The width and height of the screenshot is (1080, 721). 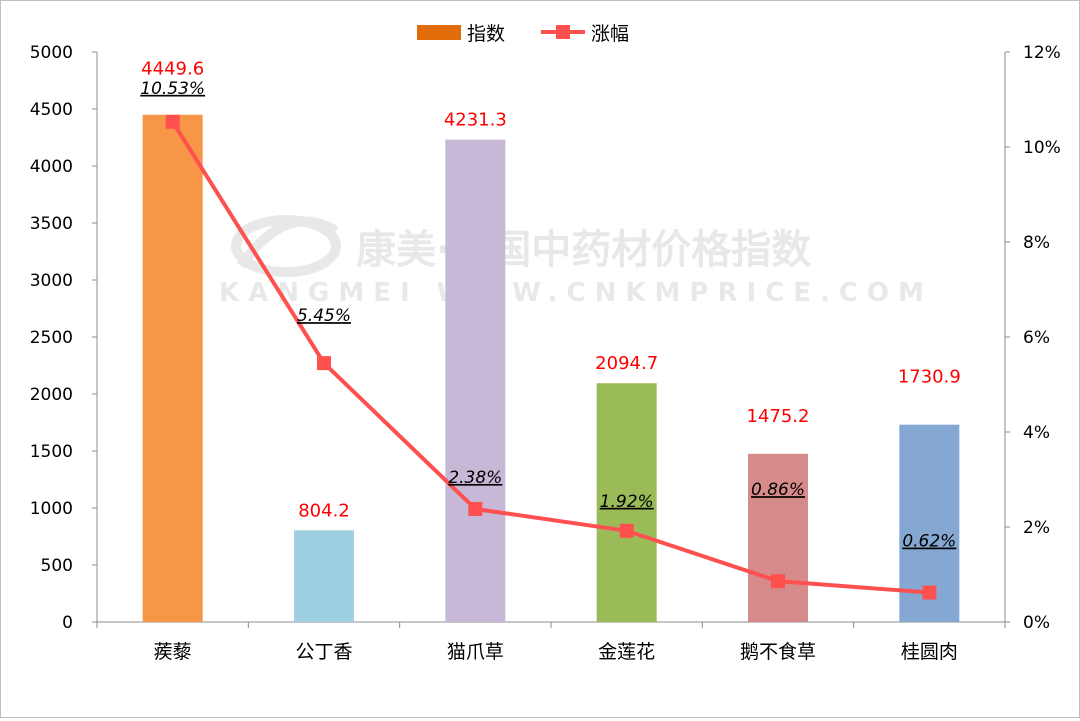 What do you see at coordinates (67, 623) in the screenshot?
I see `y-left-tick-label: 0` at bounding box center [67, 623].